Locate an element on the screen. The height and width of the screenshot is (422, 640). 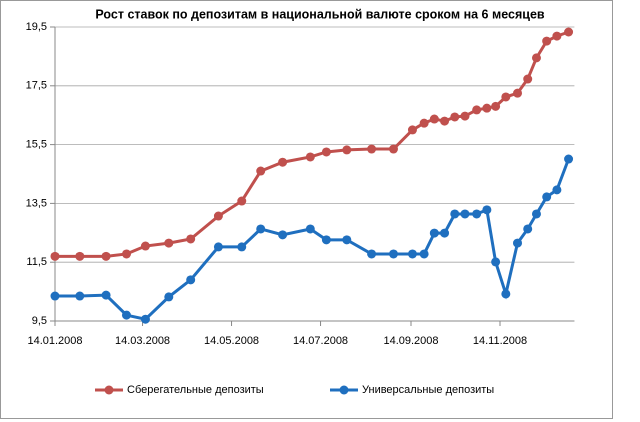
x-tick-label: 14.07.2008 is located at coordinates (320, 341).